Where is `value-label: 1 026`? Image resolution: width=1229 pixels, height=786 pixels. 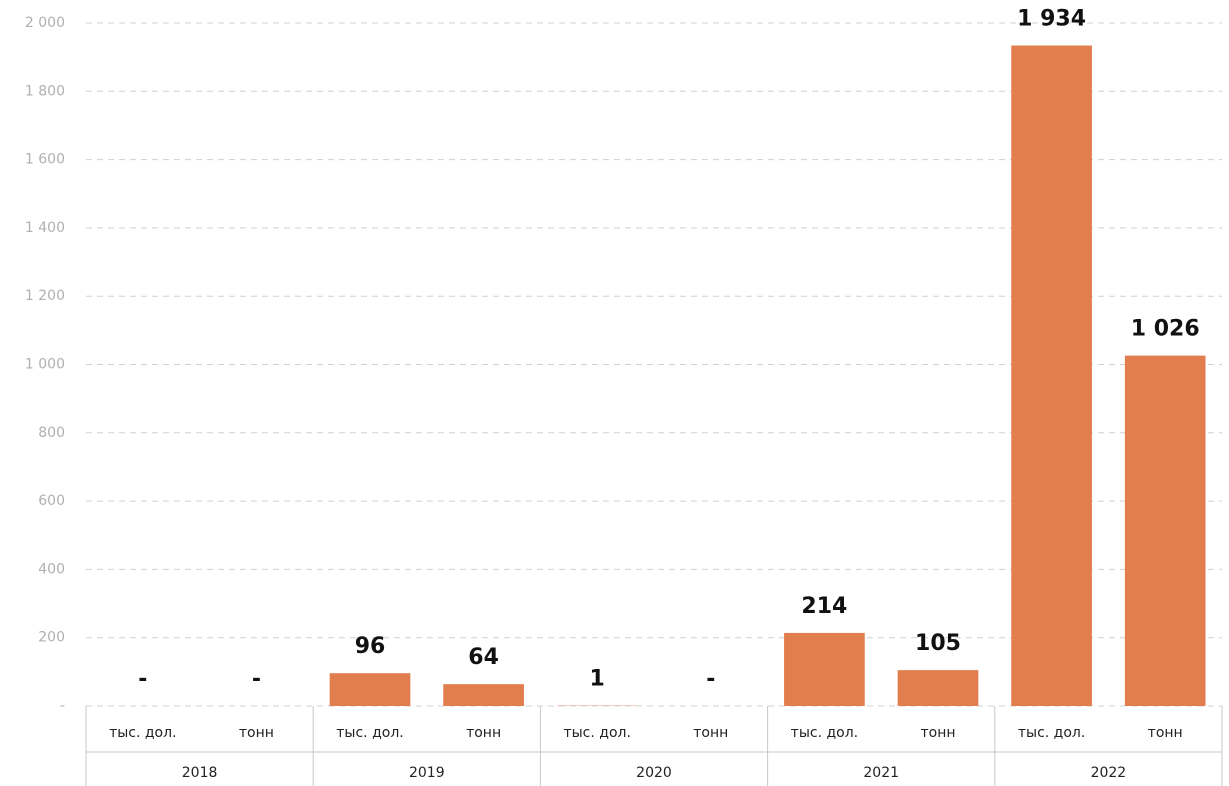
value-label: 1 026 is located at coordinates (1165, 329).